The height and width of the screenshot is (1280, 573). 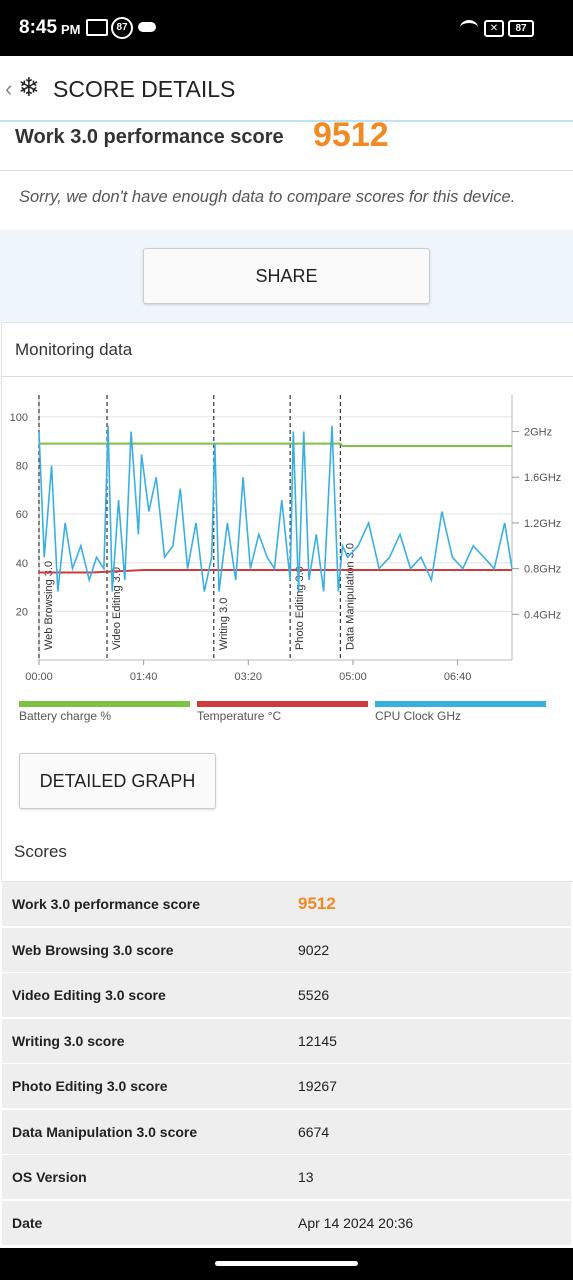 I want to click on row-value: 6674, so click(x=314, y=1131).